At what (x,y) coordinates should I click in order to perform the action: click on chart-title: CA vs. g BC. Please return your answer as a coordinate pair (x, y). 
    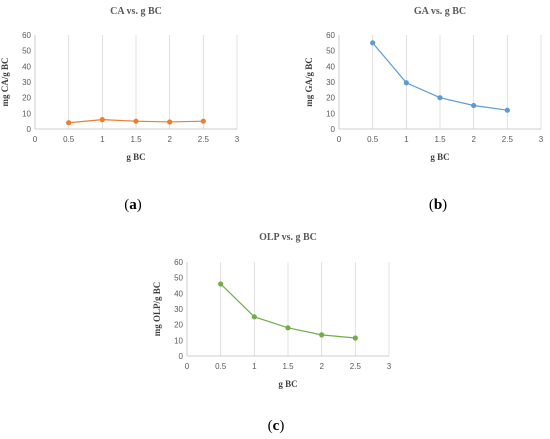
    Looking at the image, I should click on (136, 11).